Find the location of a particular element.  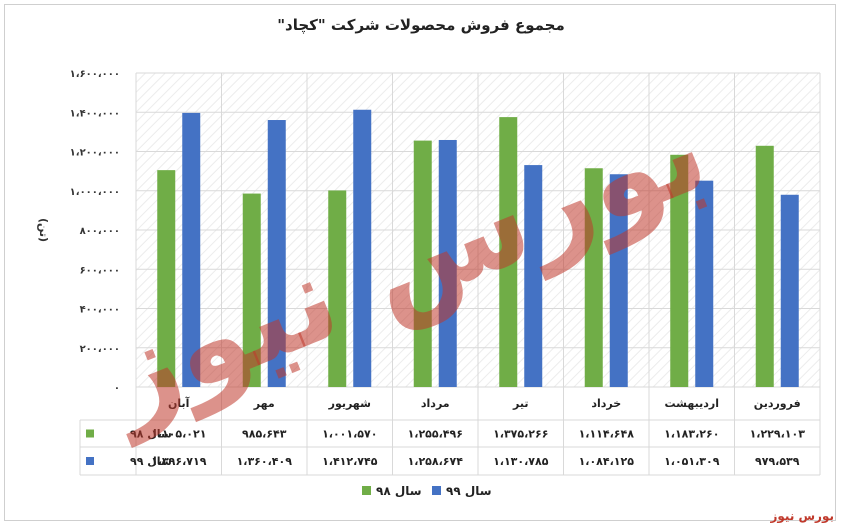

data-table-value: ۱،۲۵۵،۴۹۶ is located at coordinates (435, 434).